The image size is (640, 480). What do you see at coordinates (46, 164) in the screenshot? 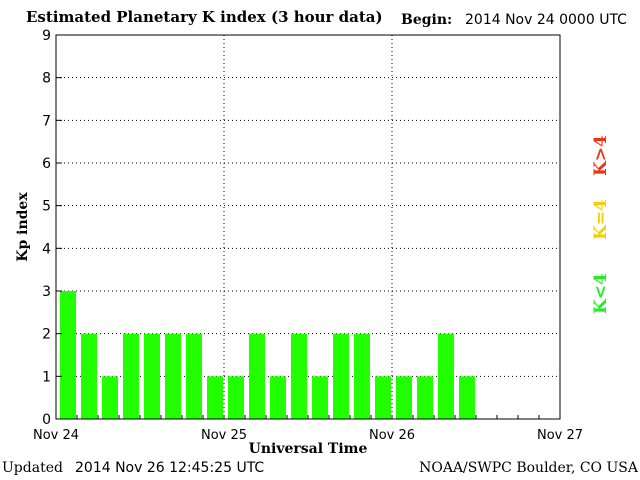
I see `y-tick-label: 6` at bounding box center [46, 164].